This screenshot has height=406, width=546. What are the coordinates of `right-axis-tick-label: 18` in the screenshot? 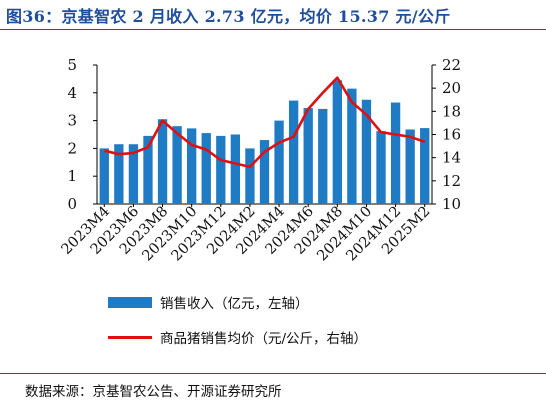 It's located at (451, 111).